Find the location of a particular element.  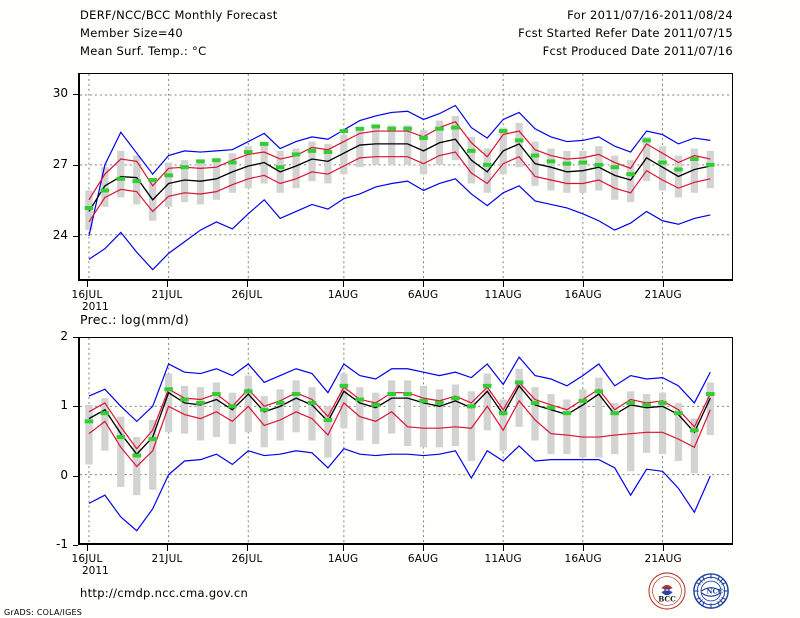

ncc-logo: NCC is located at coordinates (711, 591).